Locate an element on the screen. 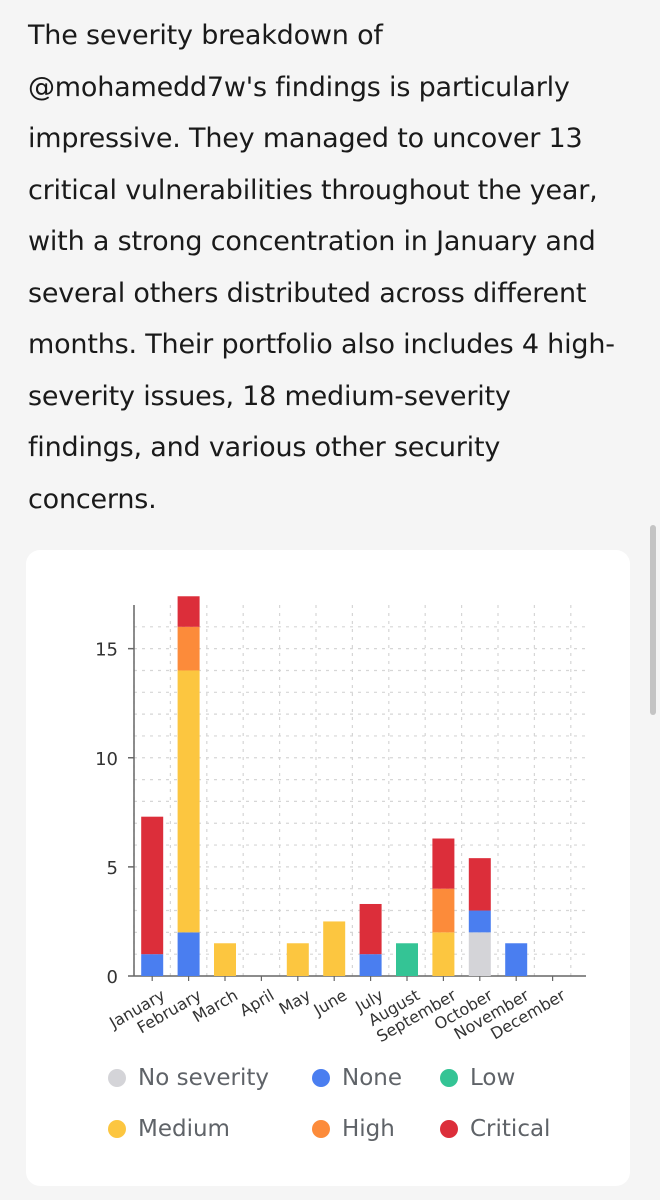 This screenshot has height=1200, width=660. legend-label: No severity is located at coordinates (203, 1078).